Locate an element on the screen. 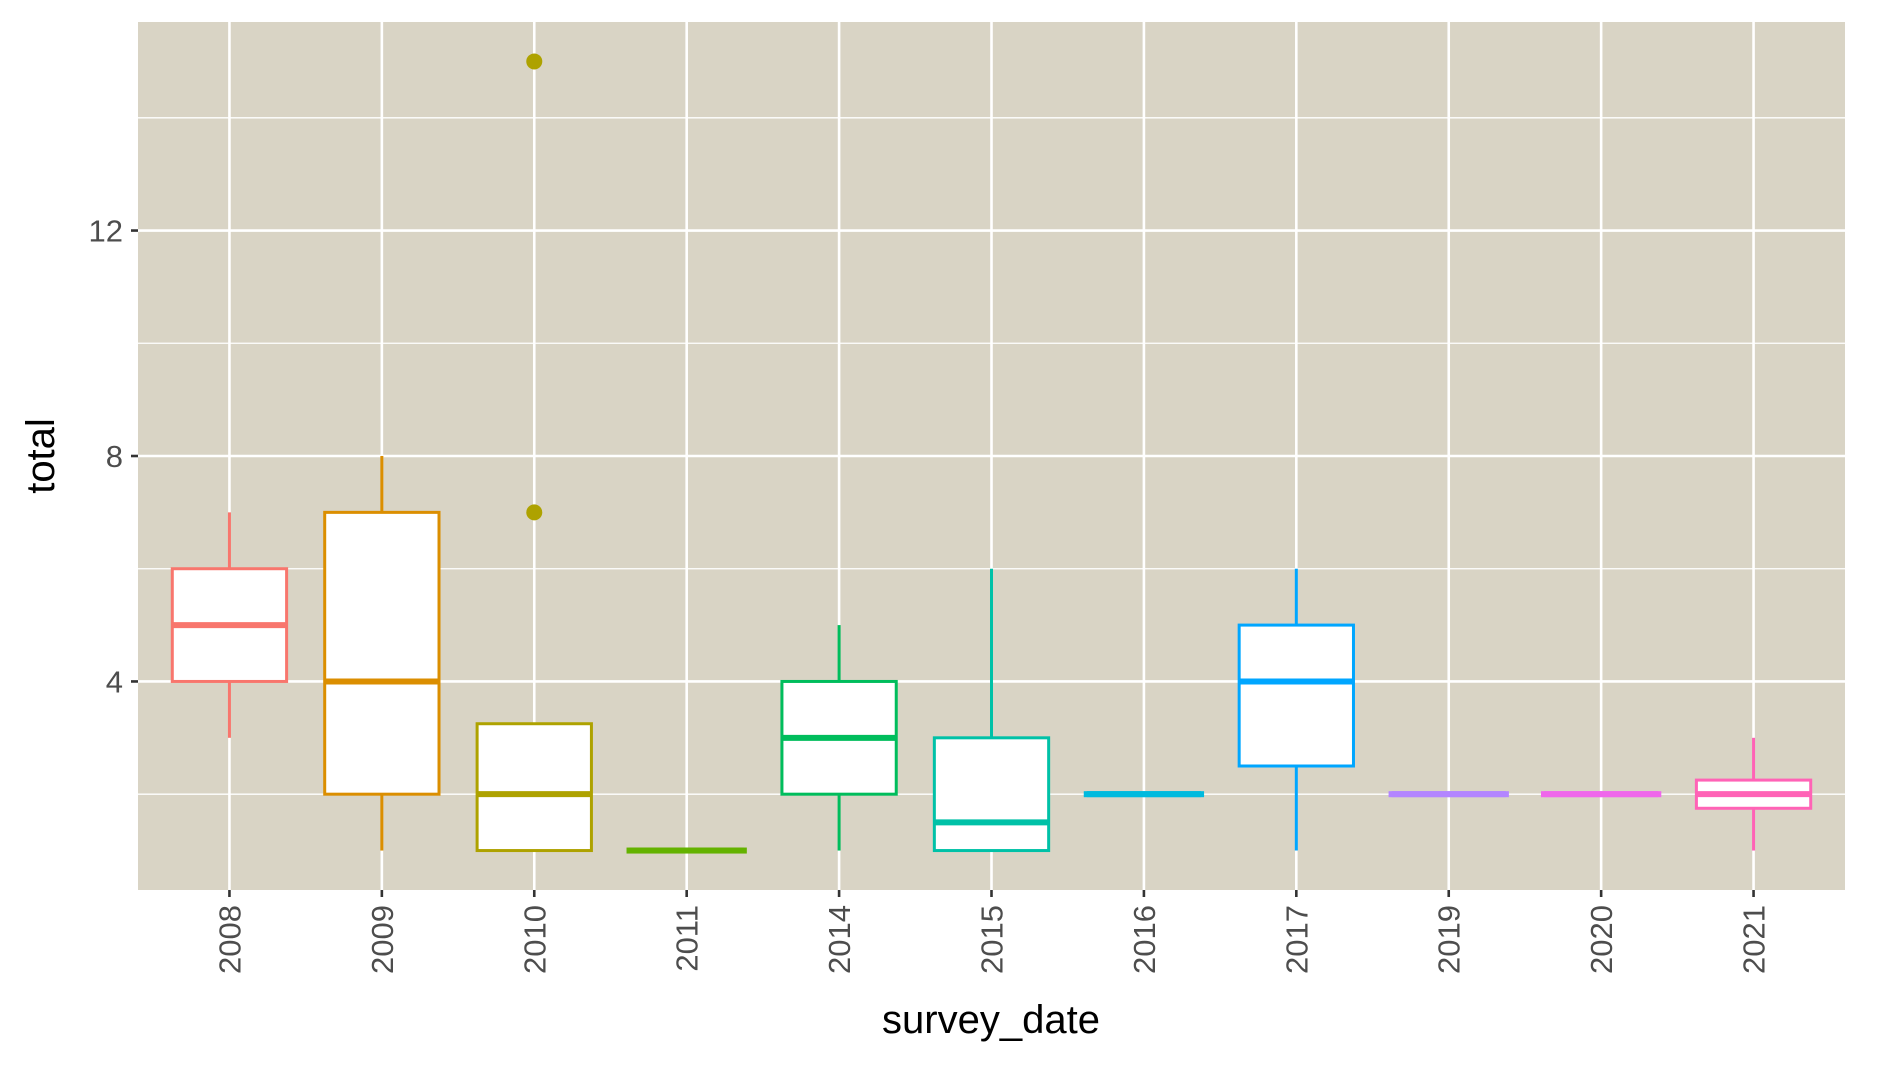 The height and width of the screenshot is (1067, 1889). x-axis-title: survey_date is located at coordinates (991, 1020).